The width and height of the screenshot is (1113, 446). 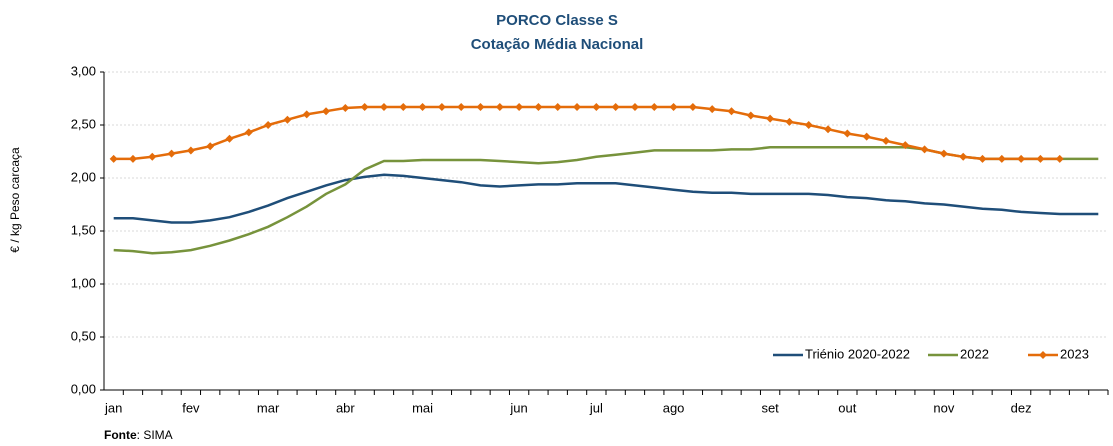 I want to click on x-tick-label: set, so click(x=770, y=407).